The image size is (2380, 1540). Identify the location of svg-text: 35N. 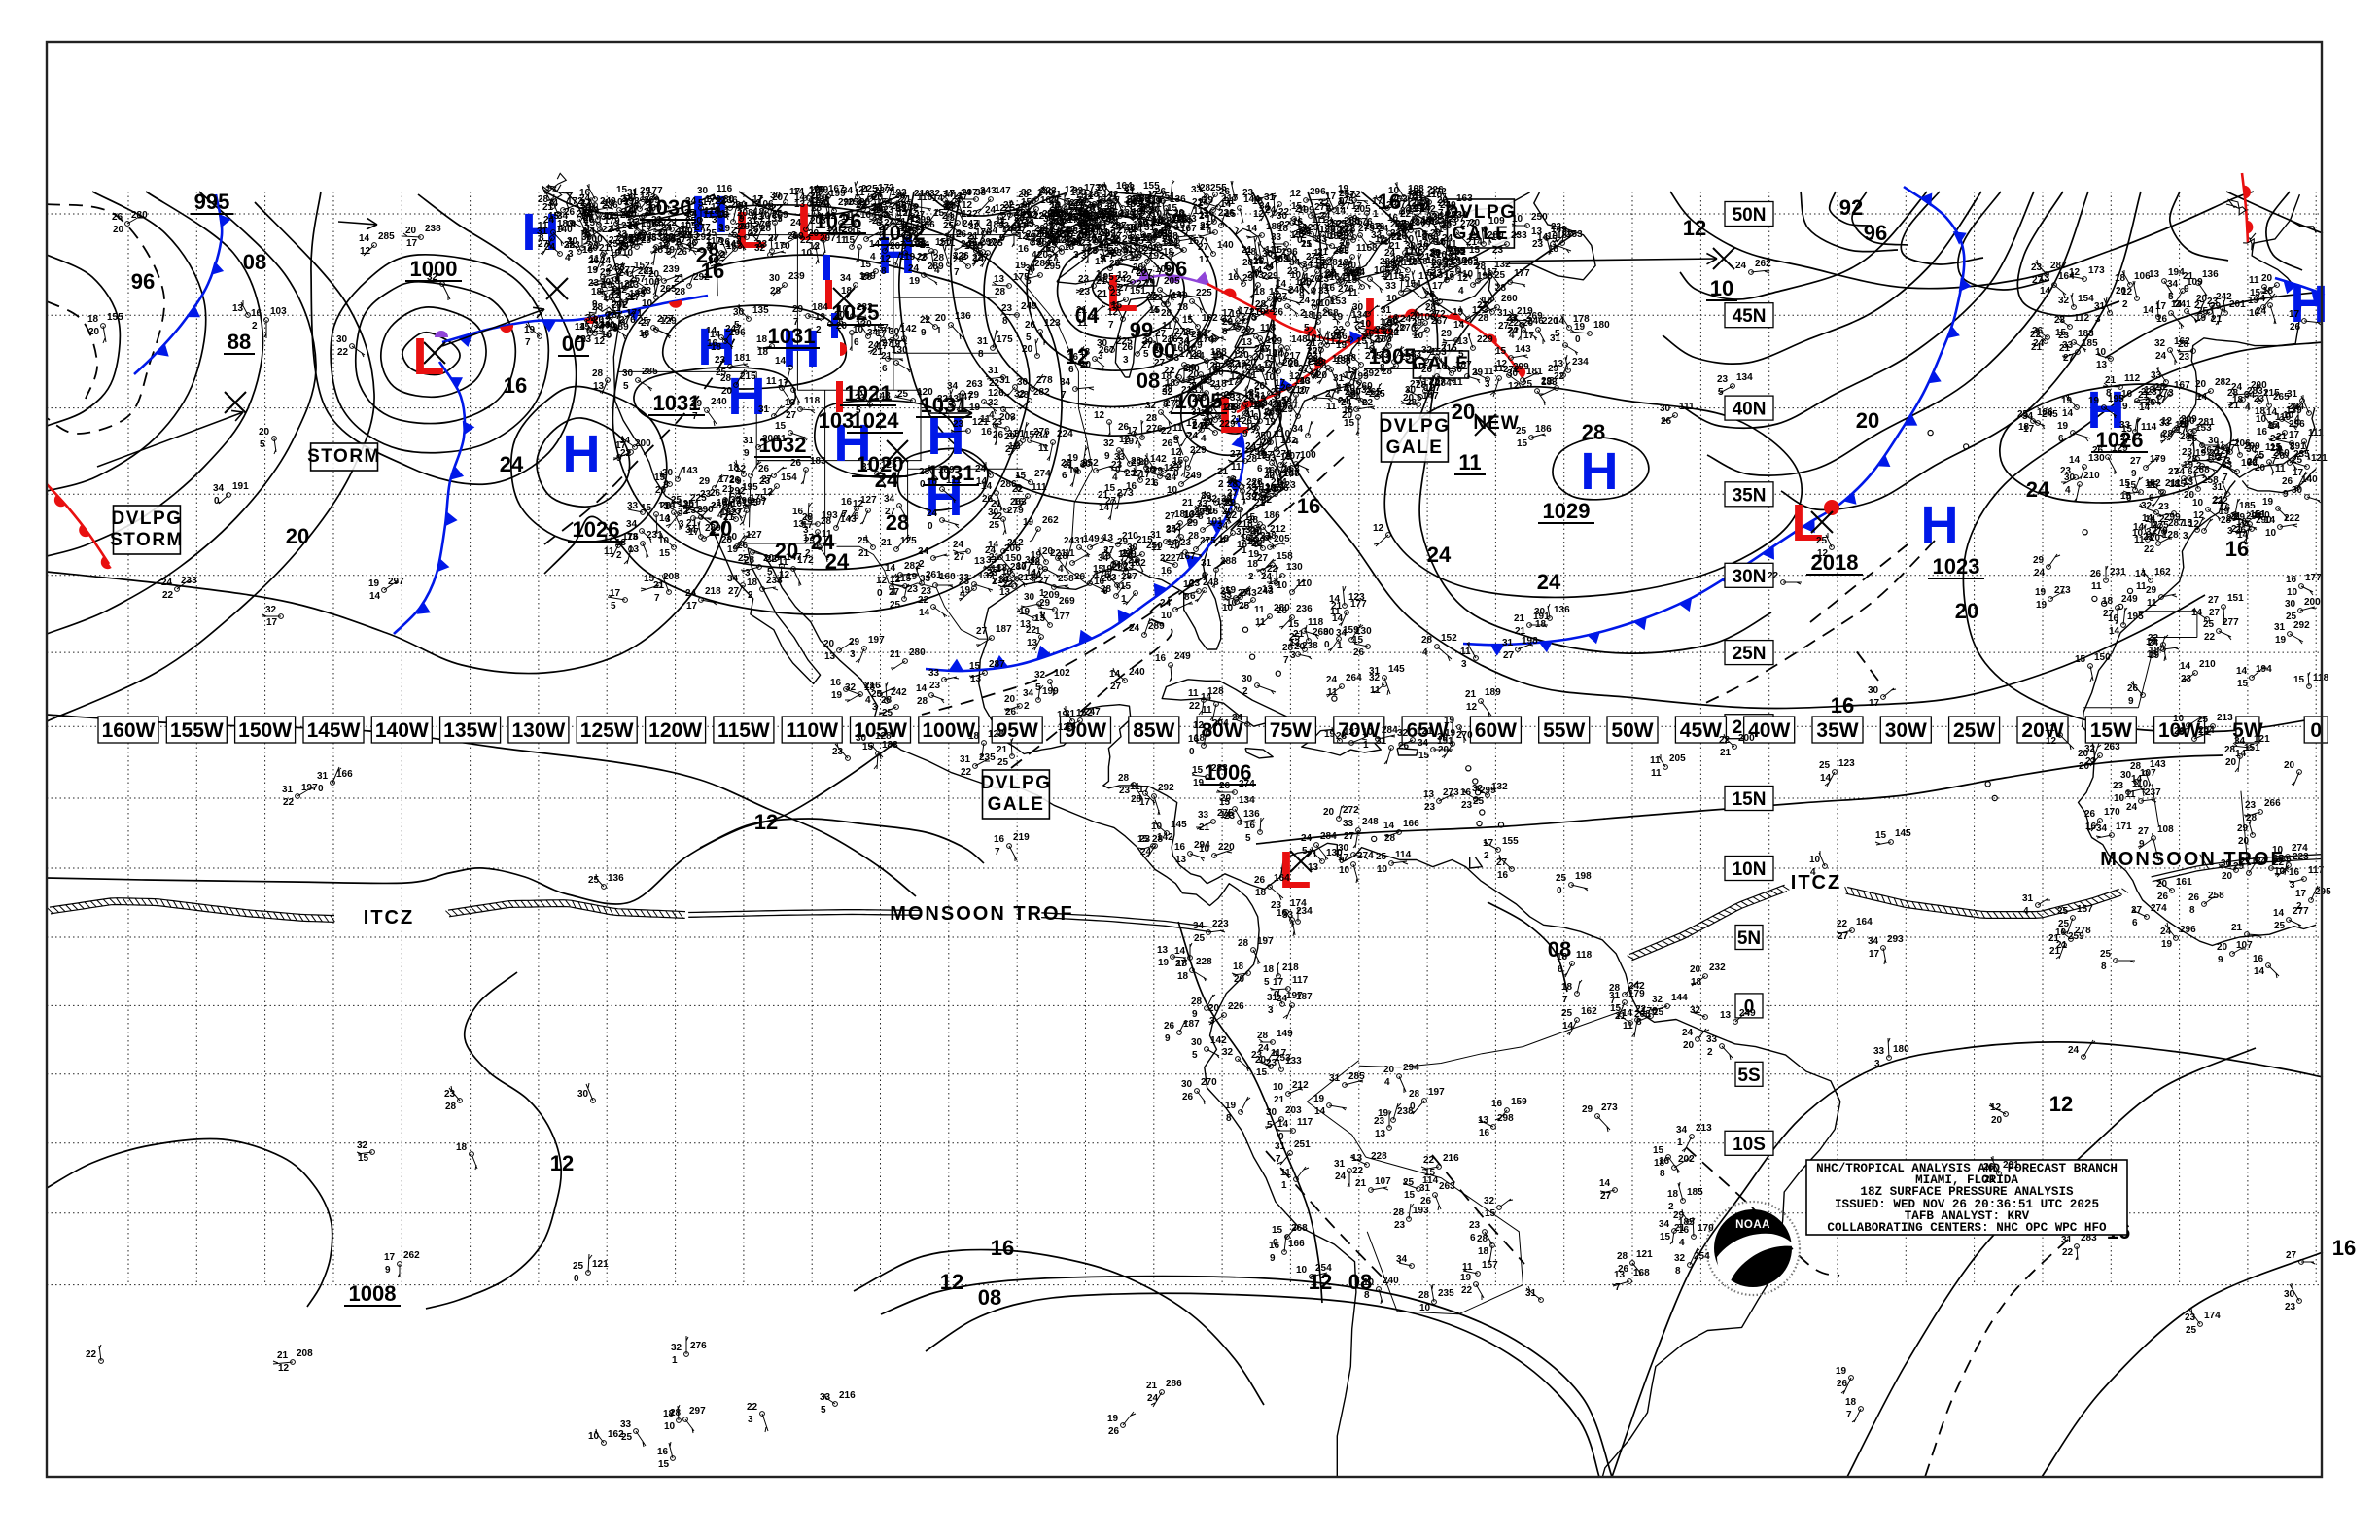
(1749, 495).